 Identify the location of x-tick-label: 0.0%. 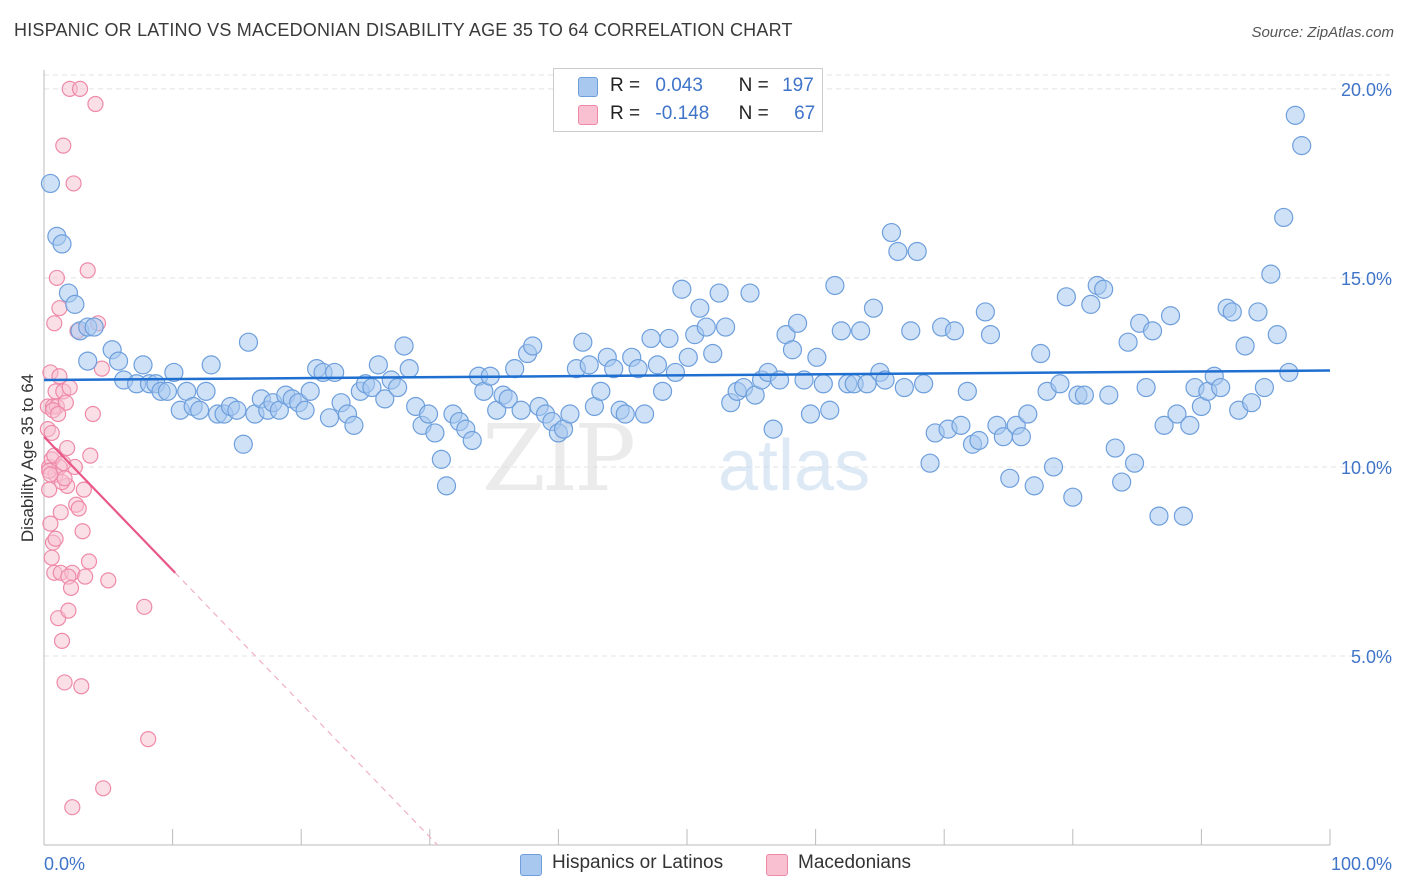
(64, 864).